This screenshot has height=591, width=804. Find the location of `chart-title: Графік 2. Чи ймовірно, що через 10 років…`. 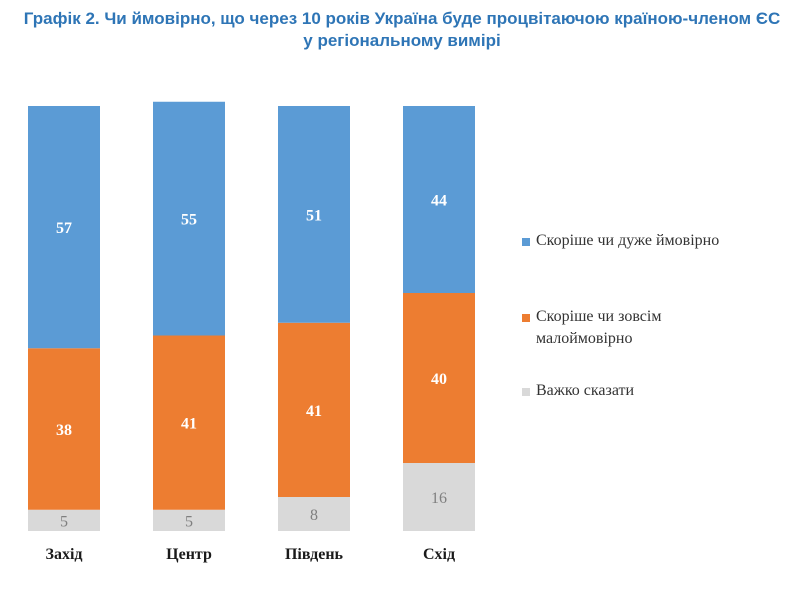

chart-title: Графік 2. Чи ймовірно, що через 10 років… is located at coordinates (402, 30).